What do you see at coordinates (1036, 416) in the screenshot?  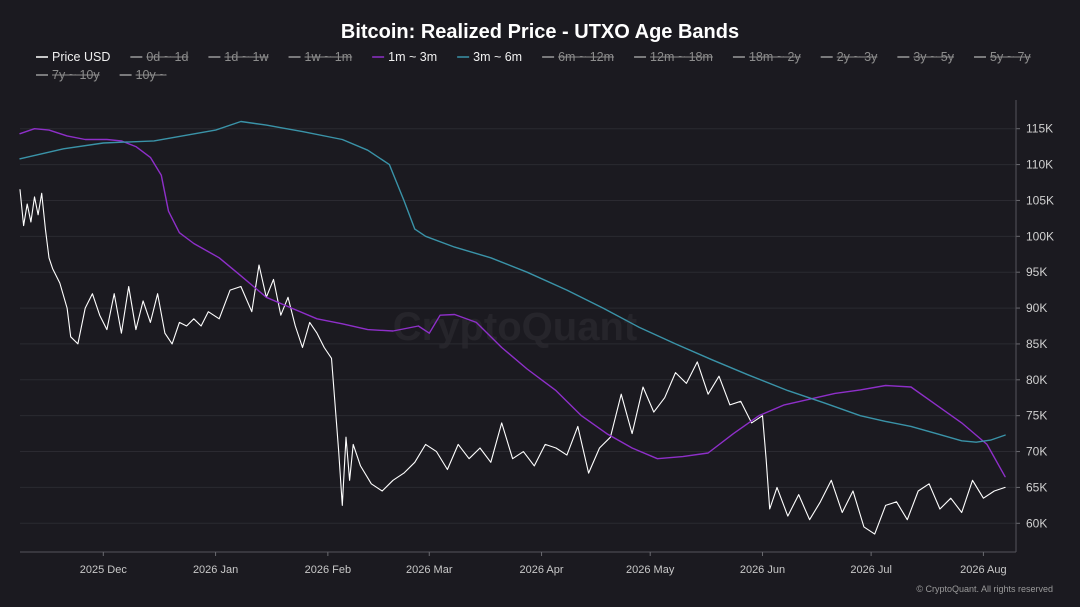 I see `y-tick-label: 75K` at bounding box center [1036, 416].